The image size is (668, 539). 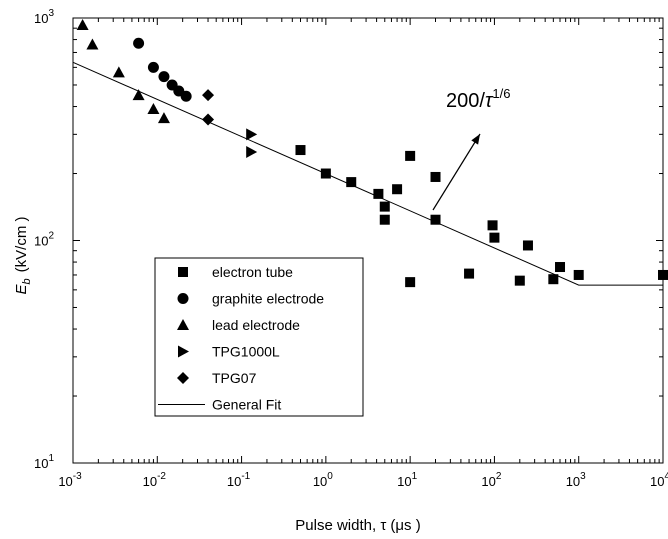 I want to click on legend-swatch-graphite-electrode, so click(x=183, y=298).